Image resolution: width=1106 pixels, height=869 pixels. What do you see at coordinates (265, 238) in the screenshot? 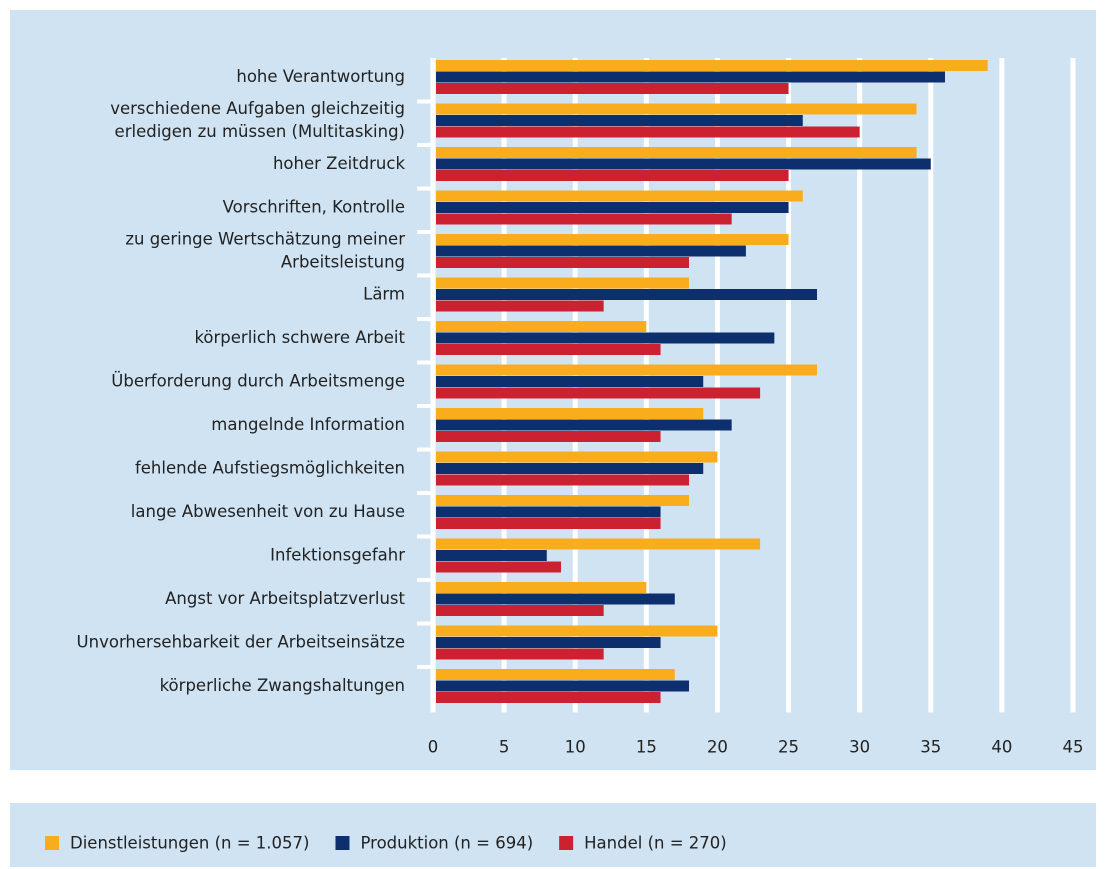
I see `category-label: zu geringe Wertschätzung meiner` at bounding box center [265, 238].